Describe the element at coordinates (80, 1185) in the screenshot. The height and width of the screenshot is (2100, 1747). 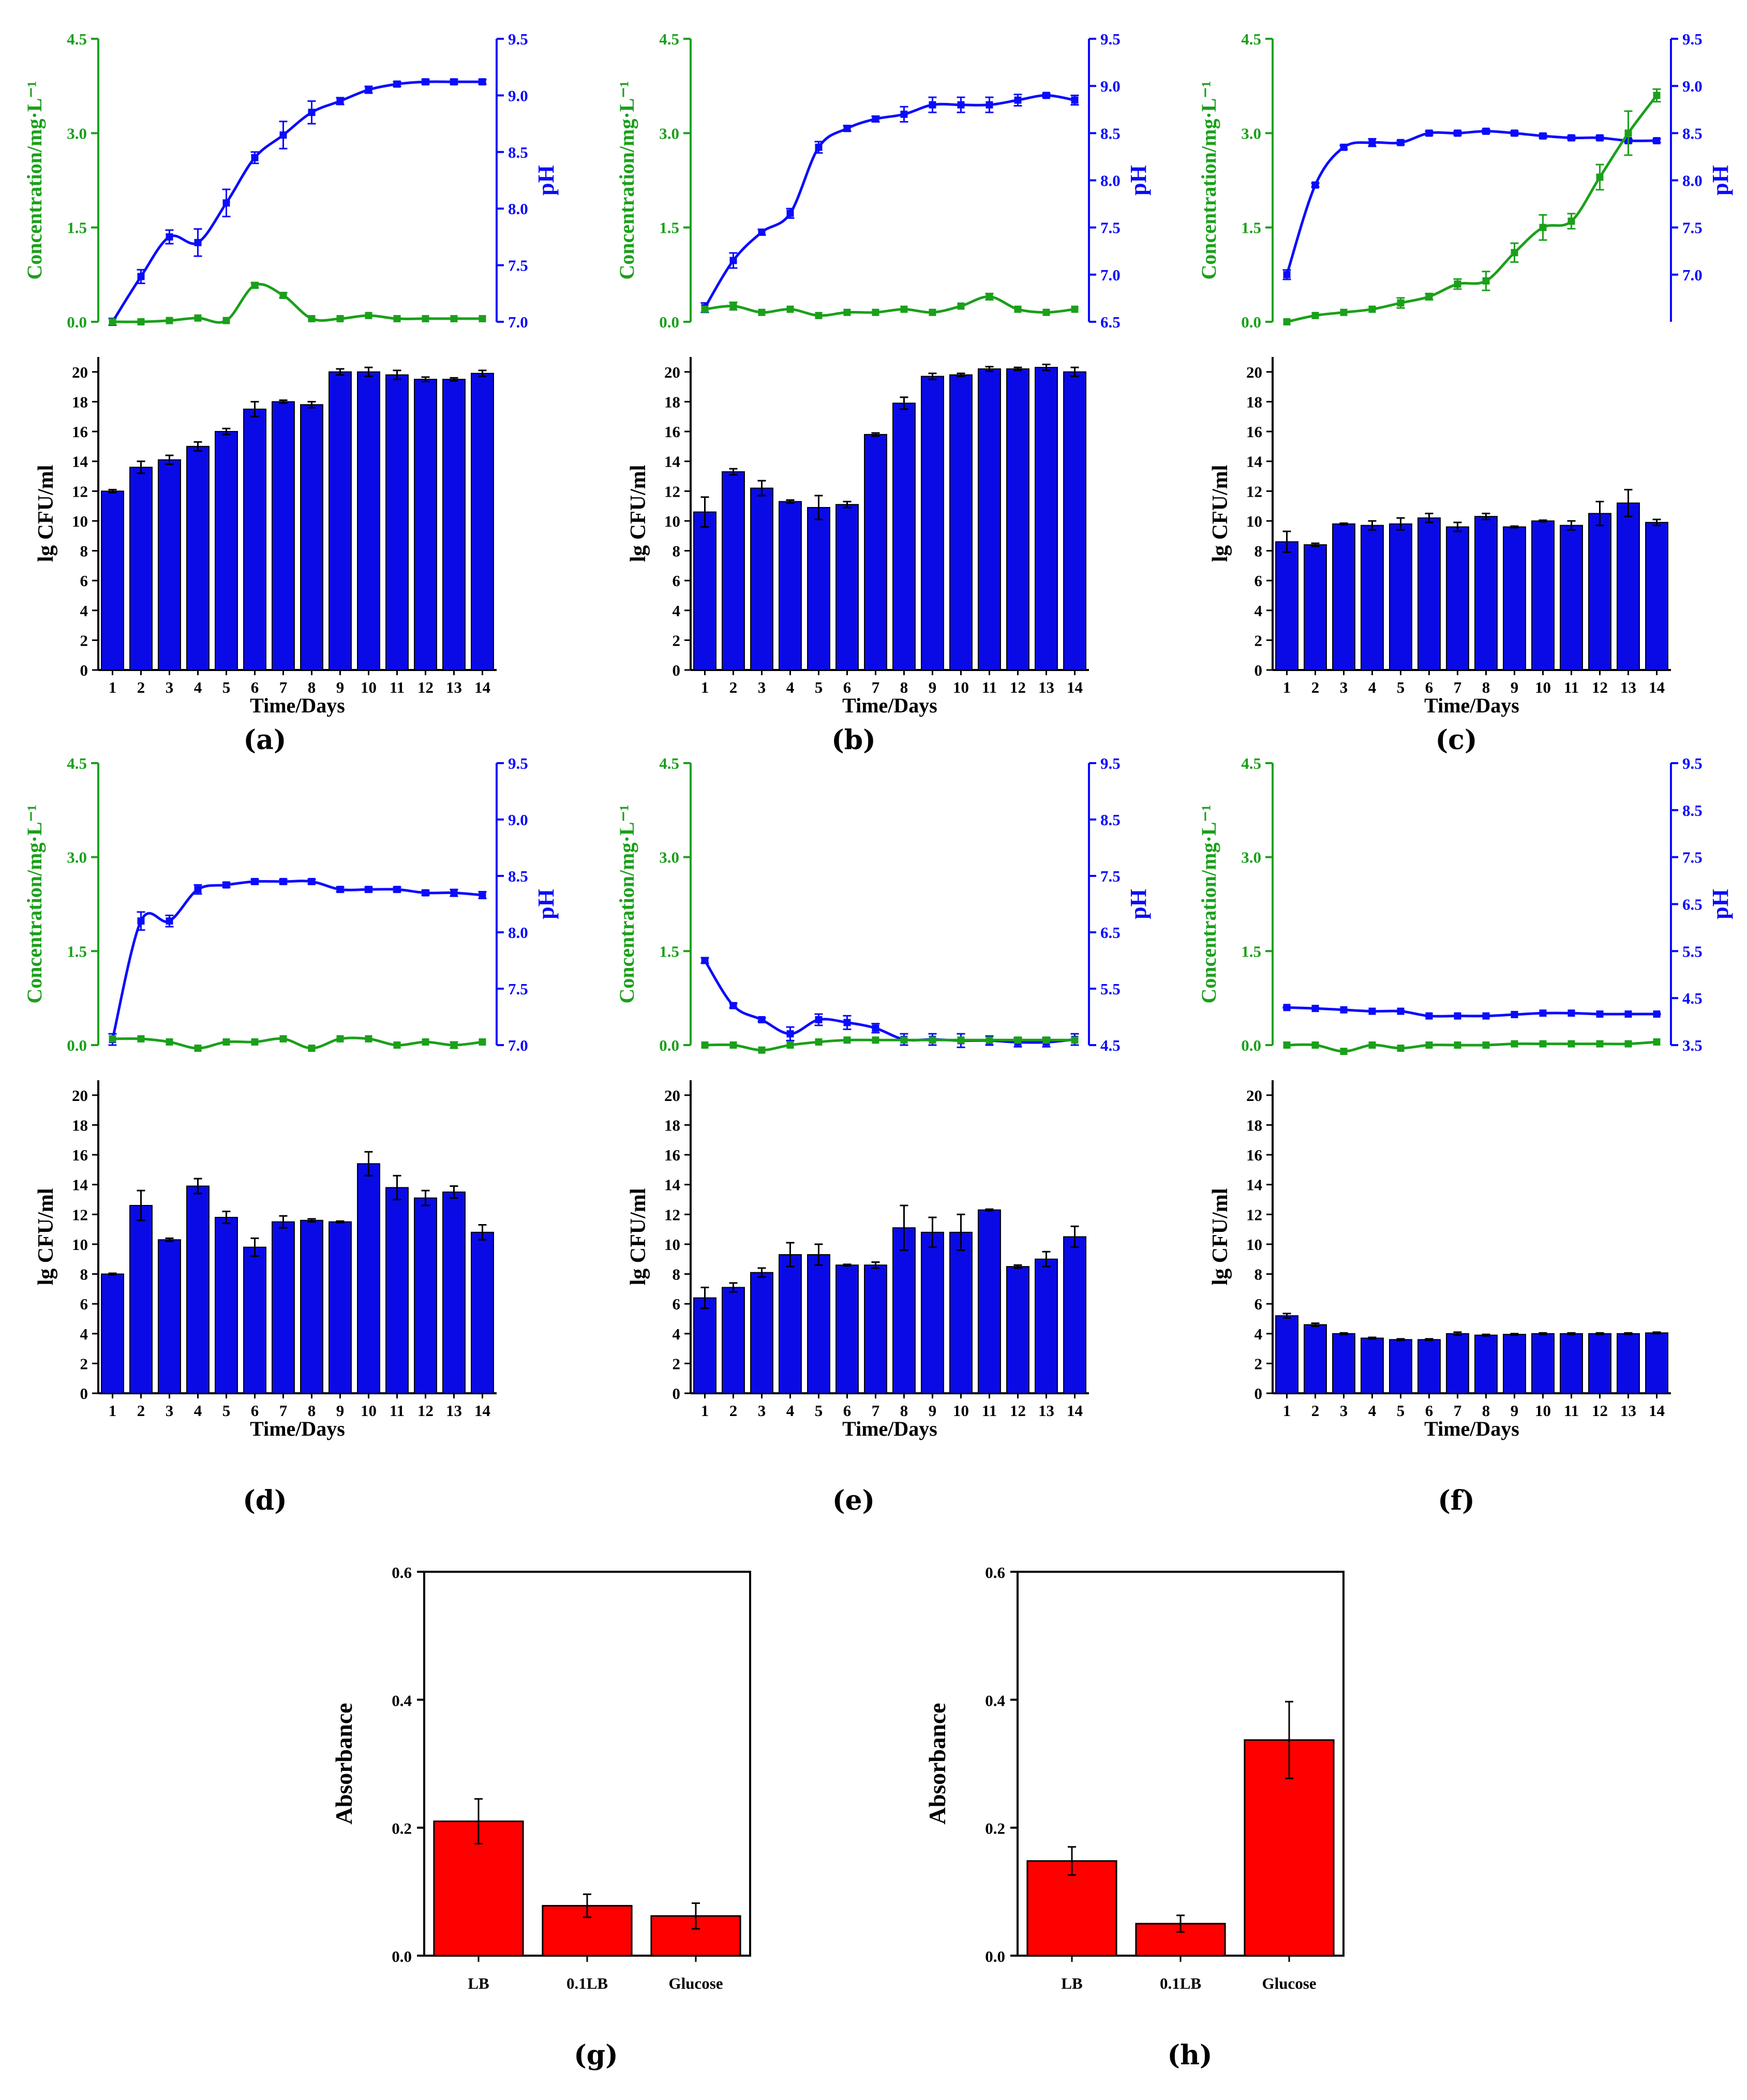
I see `cfu-tick-label: 14` at that location.